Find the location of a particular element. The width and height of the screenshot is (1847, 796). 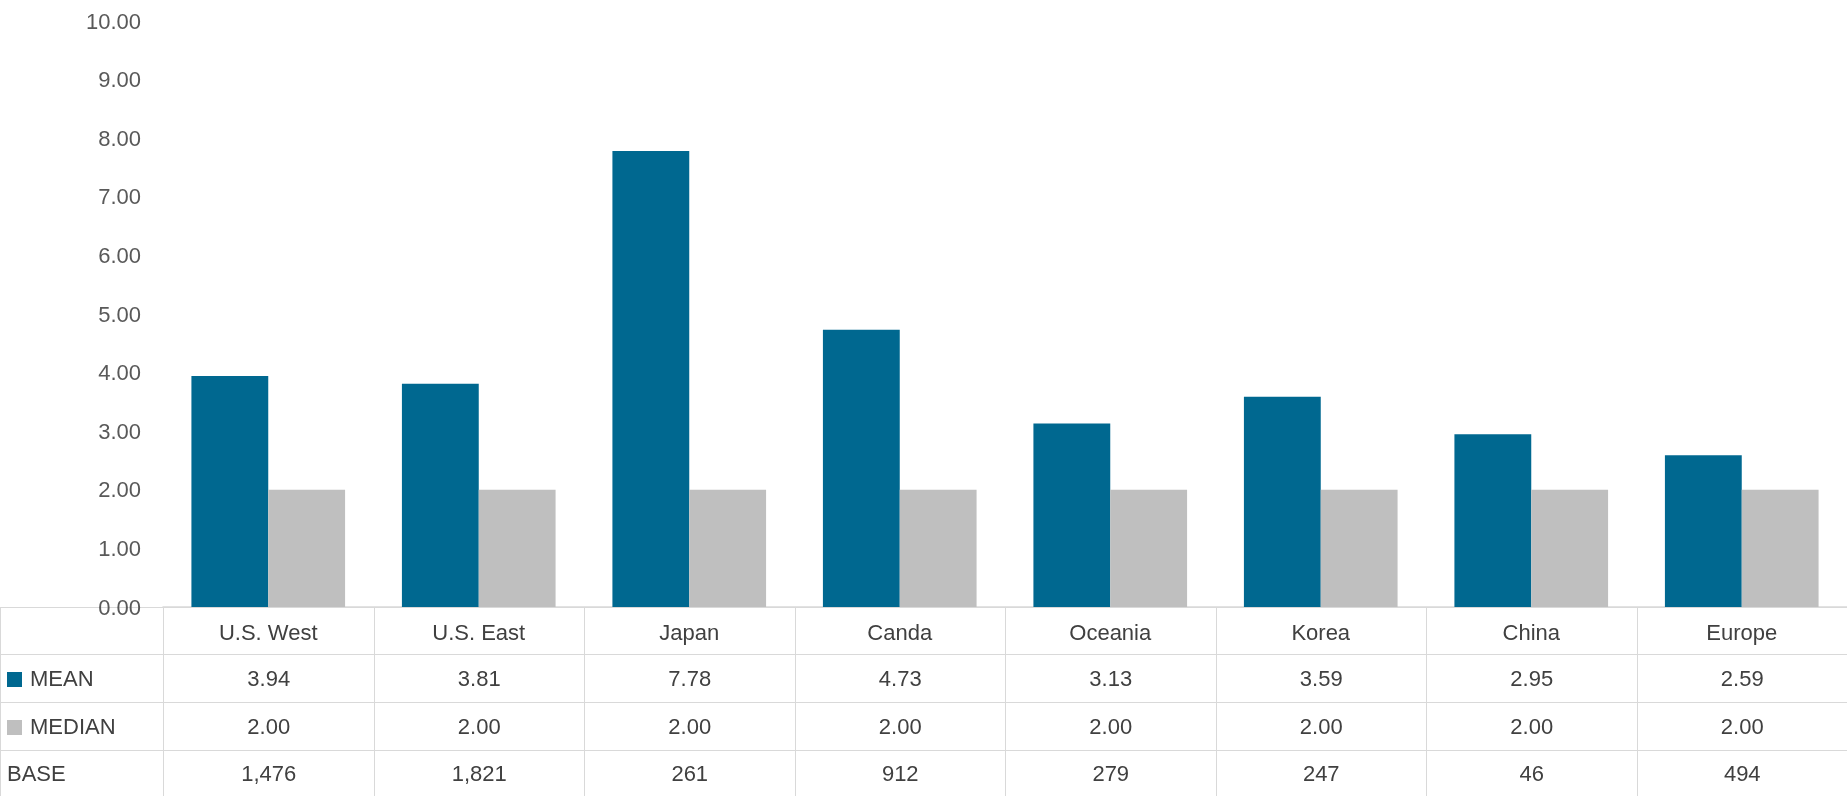

data-label: 2.95 is located at coordinates (1531, 678).